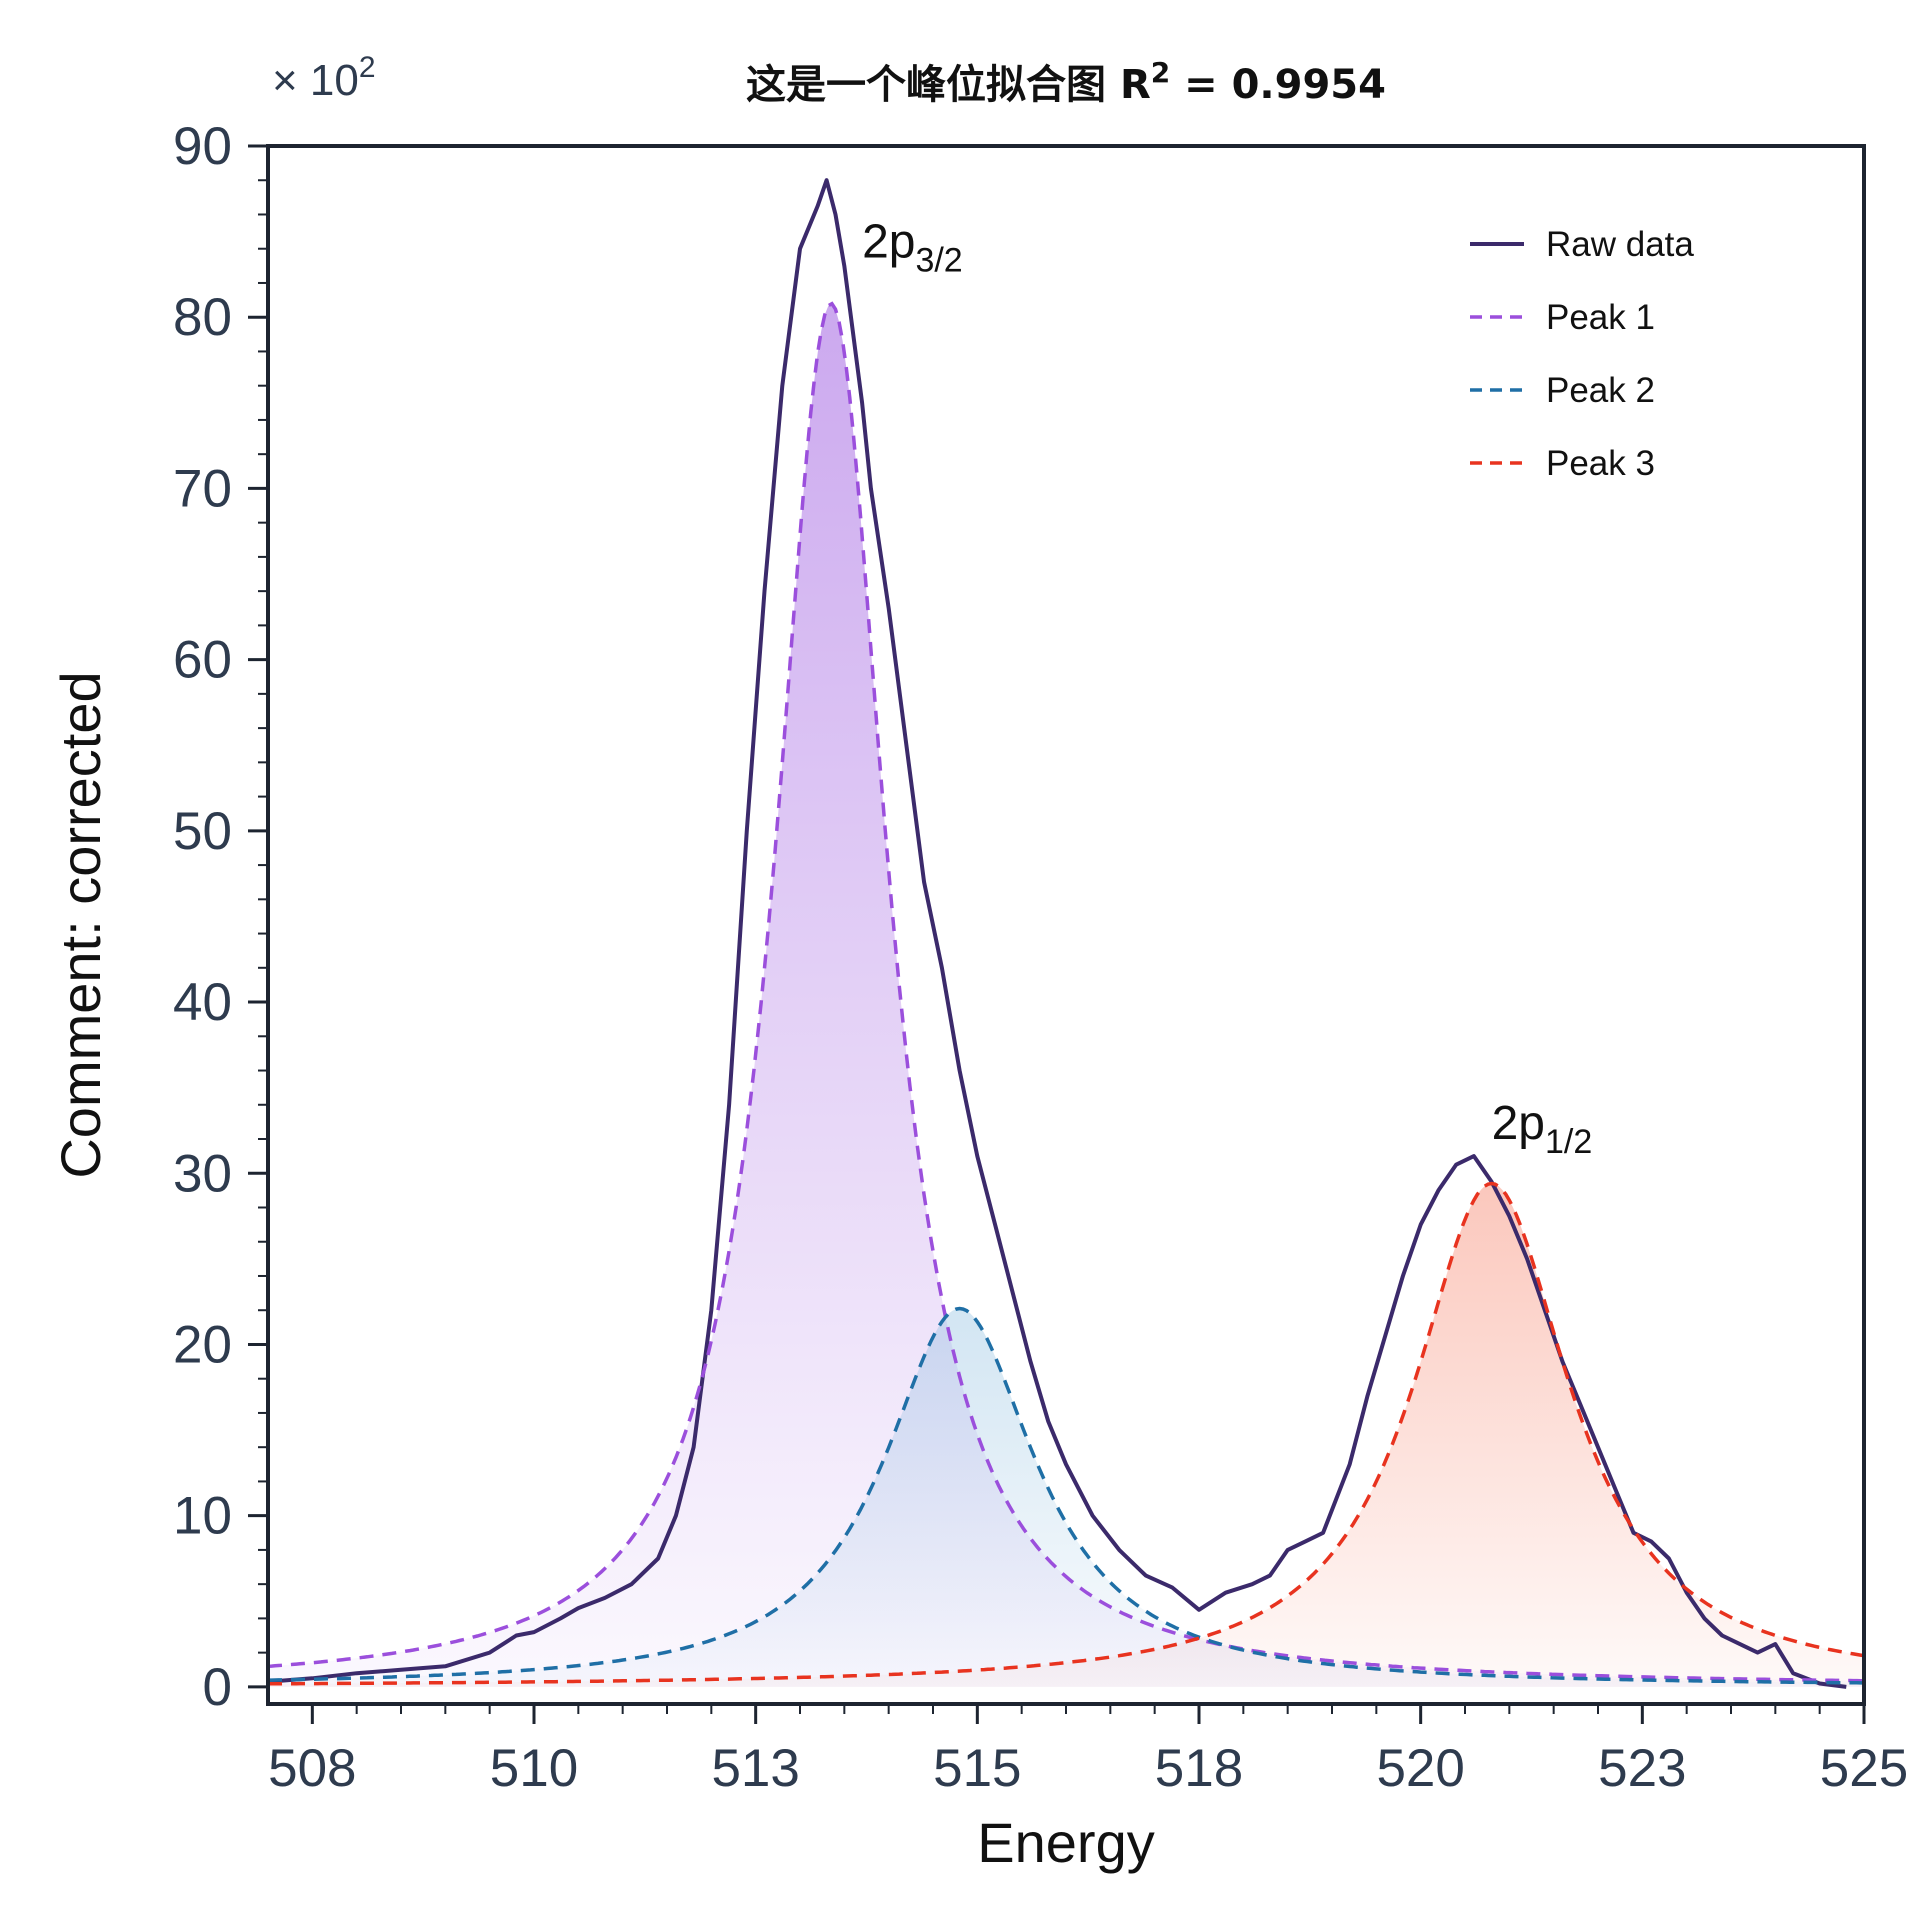 The image size is (1920, 1920). What do you see at coordinates (80, 924) in the screenshot?
I see `y-axis-title: Comment: corrected` at bounding box center [80, 924].